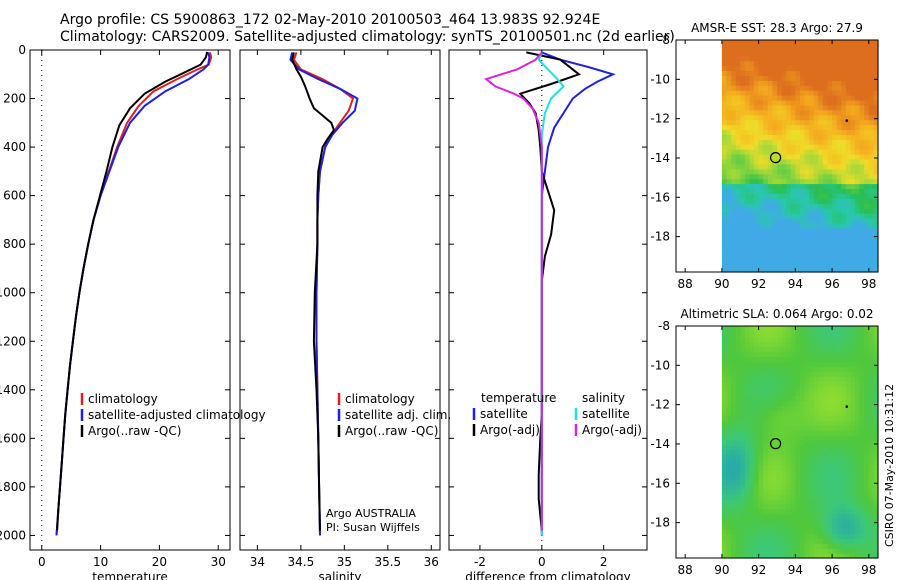 Image resolution: width=900 pixels, height=580 pixels. What do you see at coordinates (301, 562) in the screenshot?
I see `x-tick-label: 34.5` at bounding box center [301, 562].